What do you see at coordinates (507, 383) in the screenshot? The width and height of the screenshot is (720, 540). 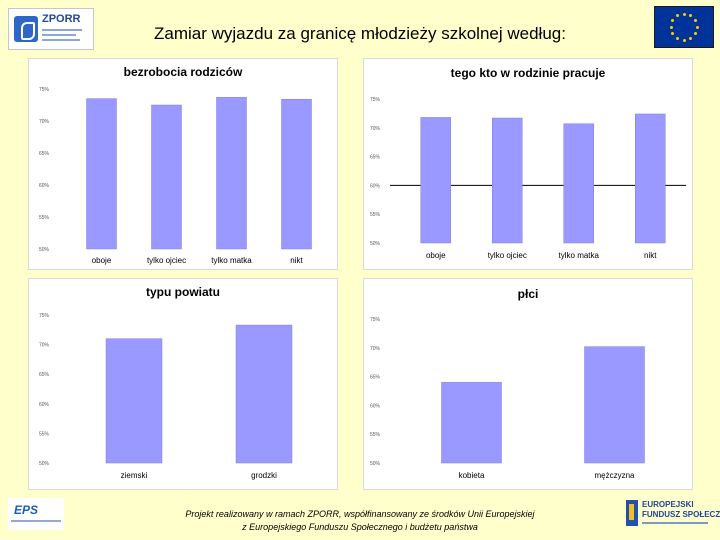 I see `chart-gender: płci 75% 70% 65% 60% 55% 50% kobieta mężczyzna` at bounding box center [507, 383].